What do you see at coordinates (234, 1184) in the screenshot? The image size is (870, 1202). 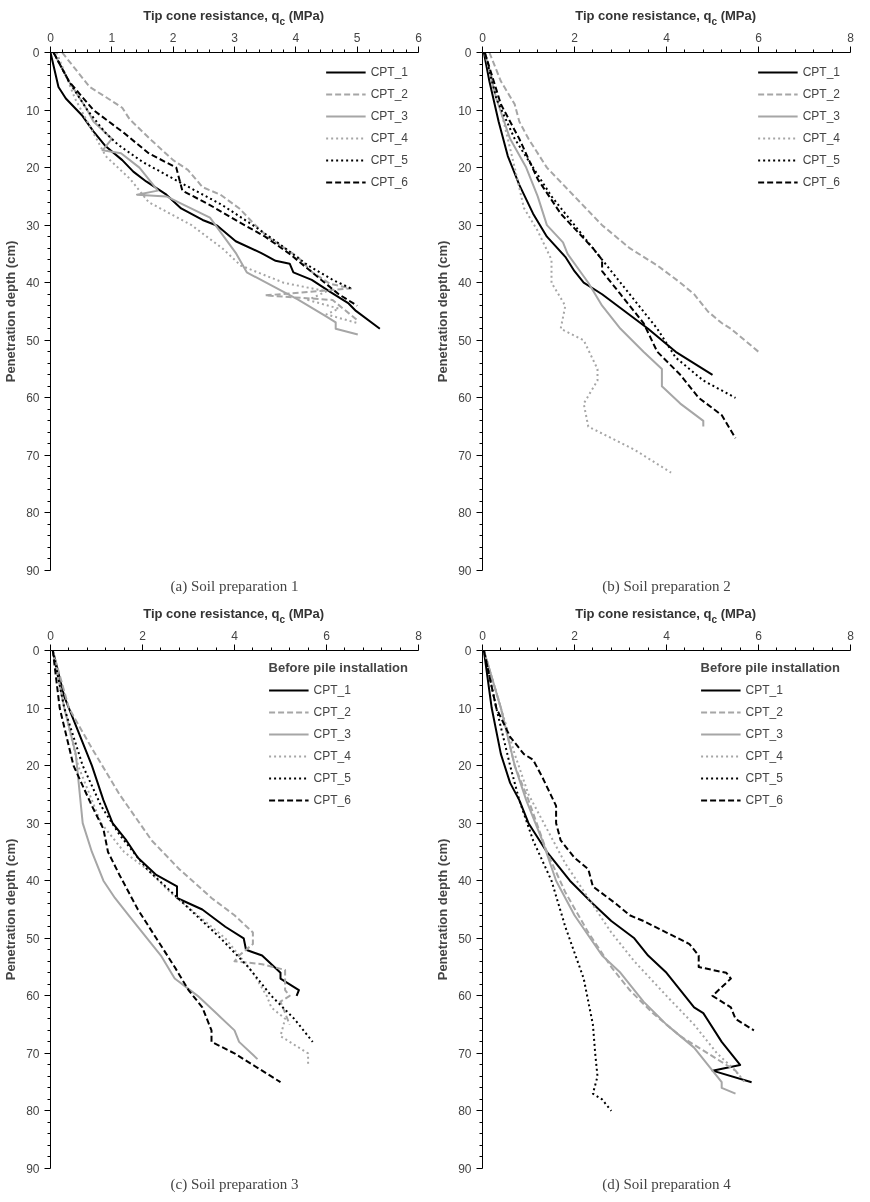 I see `text: (c) Soil preparation 3` at bounding box center [234, 1184].